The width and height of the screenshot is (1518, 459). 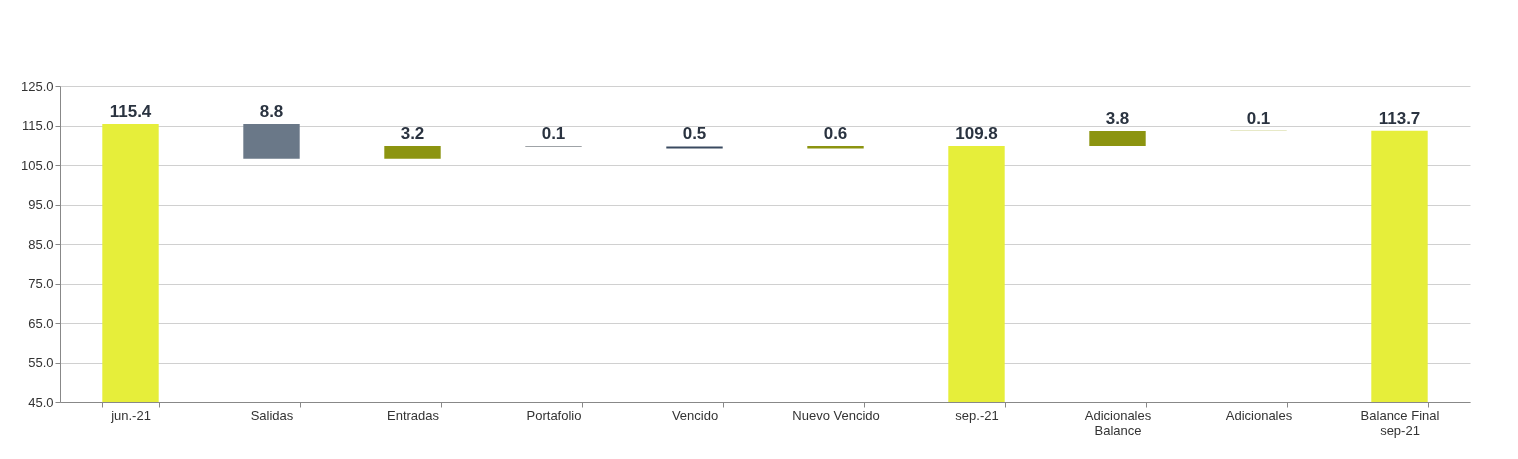 I want to click on y-tick-label: 55.0, so click(x=41, y=362).